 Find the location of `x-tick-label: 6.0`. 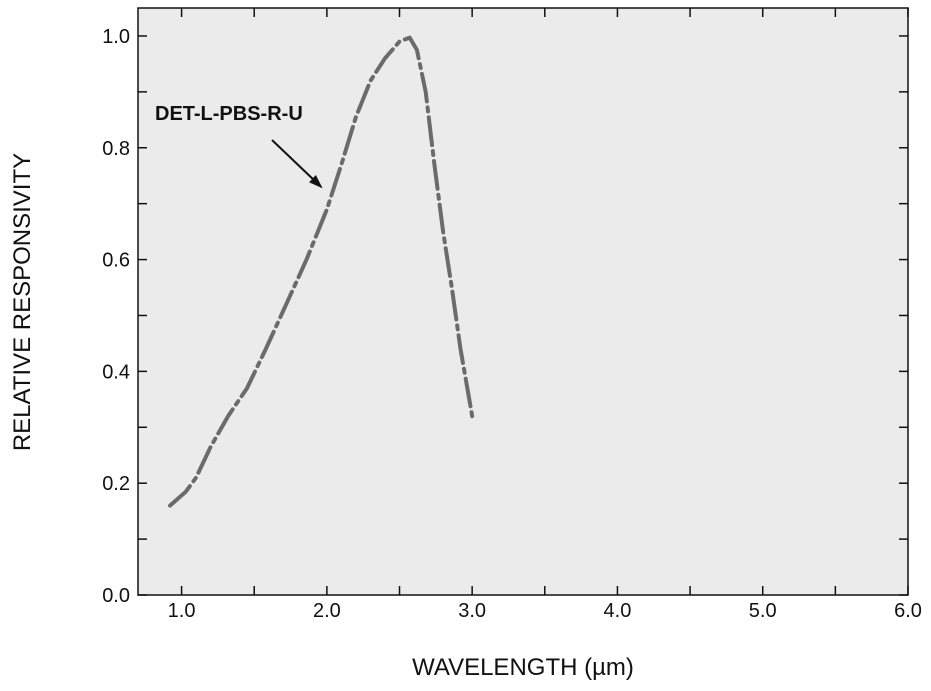

x-tick-label: 6.0 is located at coordinates (908, 611).